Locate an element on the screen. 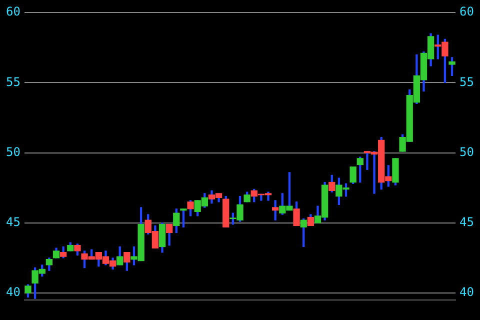 Image resolution: width=480 pixels, height=320 pixels. y2-tick-label: 40 is located at coordinates (467, 292).